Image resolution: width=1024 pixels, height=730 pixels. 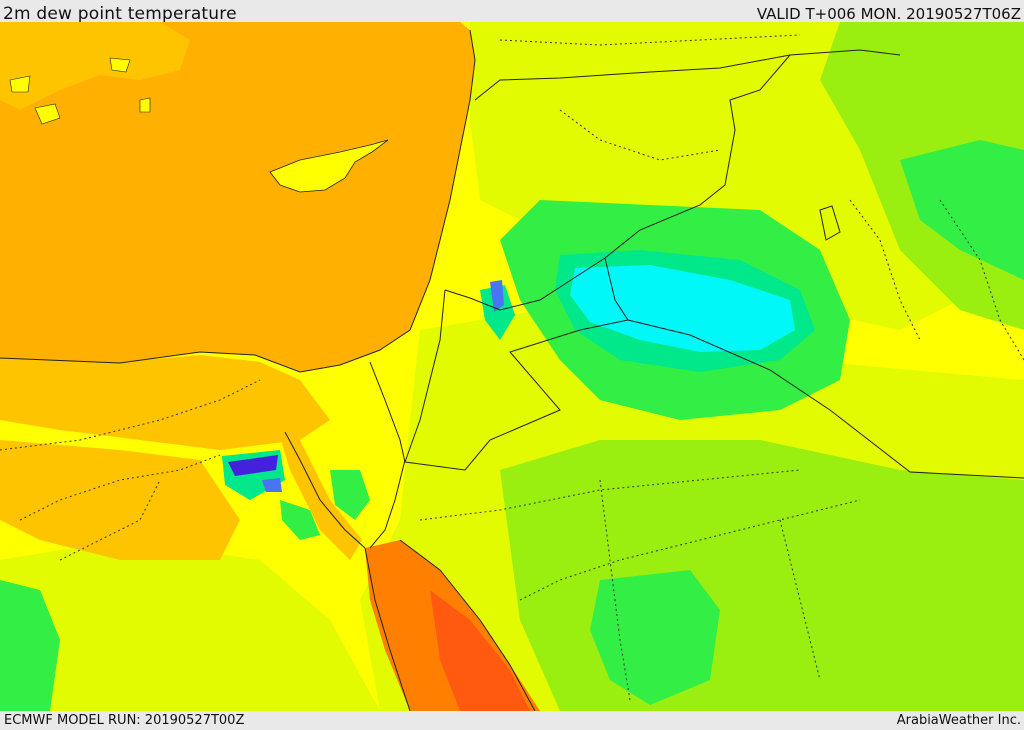 What do you see at coordinates (272, 485) in the screenshot?
I see `dewpoint-zone-blue-egypt` at bounding box center [272, 485].